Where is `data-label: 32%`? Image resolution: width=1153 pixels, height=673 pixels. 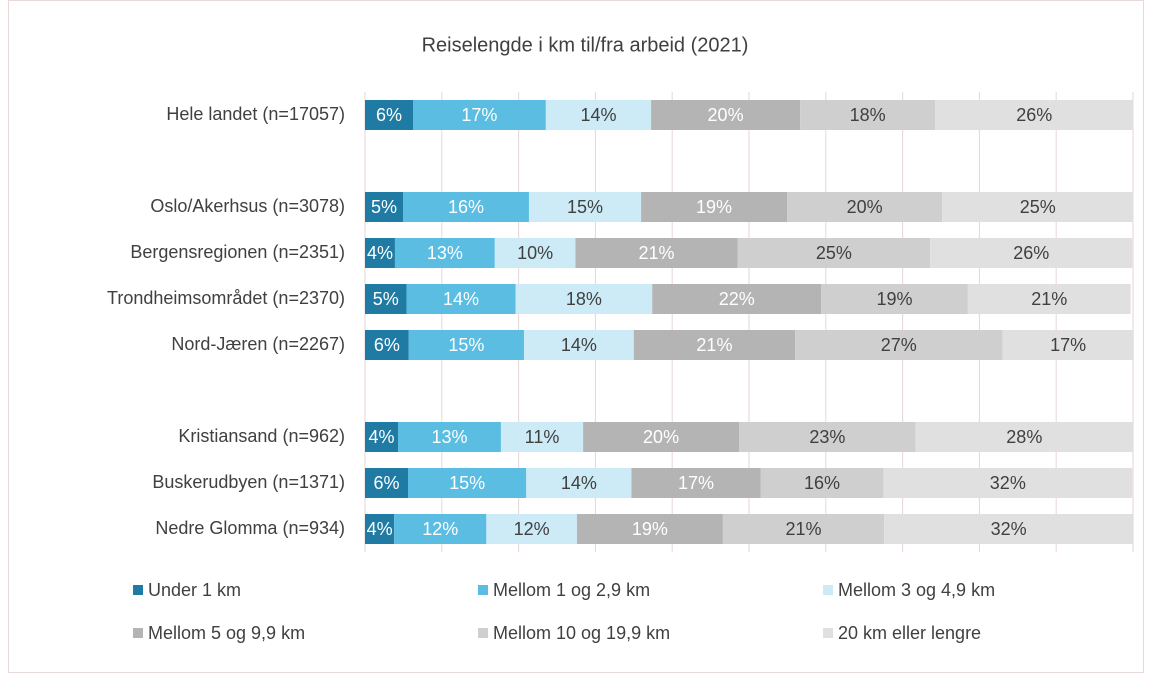
data-label: 32% is located at coordinates (1009, 529).